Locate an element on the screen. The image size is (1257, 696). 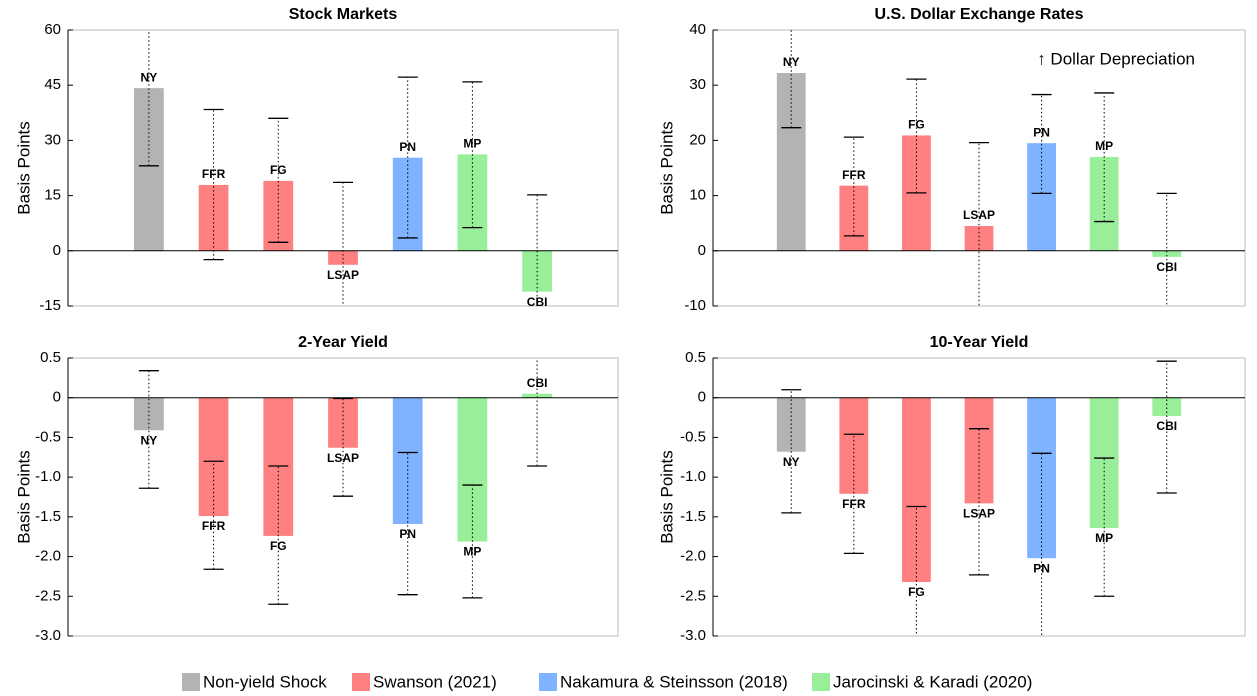
legend-label: Swanson (2021) is located at coordinates (435, 681).